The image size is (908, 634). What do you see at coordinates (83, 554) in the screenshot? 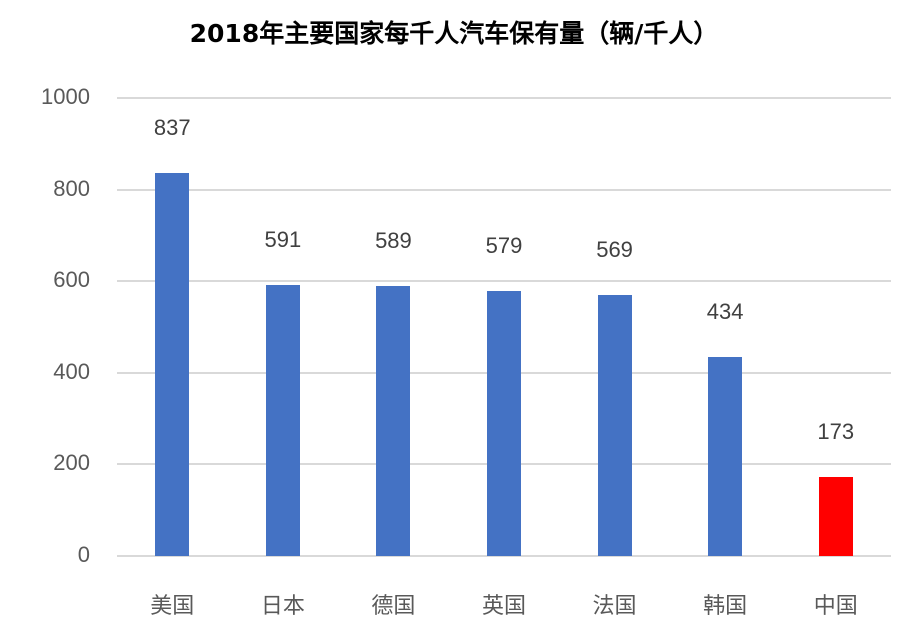
I see `y-tick-label: 0` at bounding box center [83, 554].